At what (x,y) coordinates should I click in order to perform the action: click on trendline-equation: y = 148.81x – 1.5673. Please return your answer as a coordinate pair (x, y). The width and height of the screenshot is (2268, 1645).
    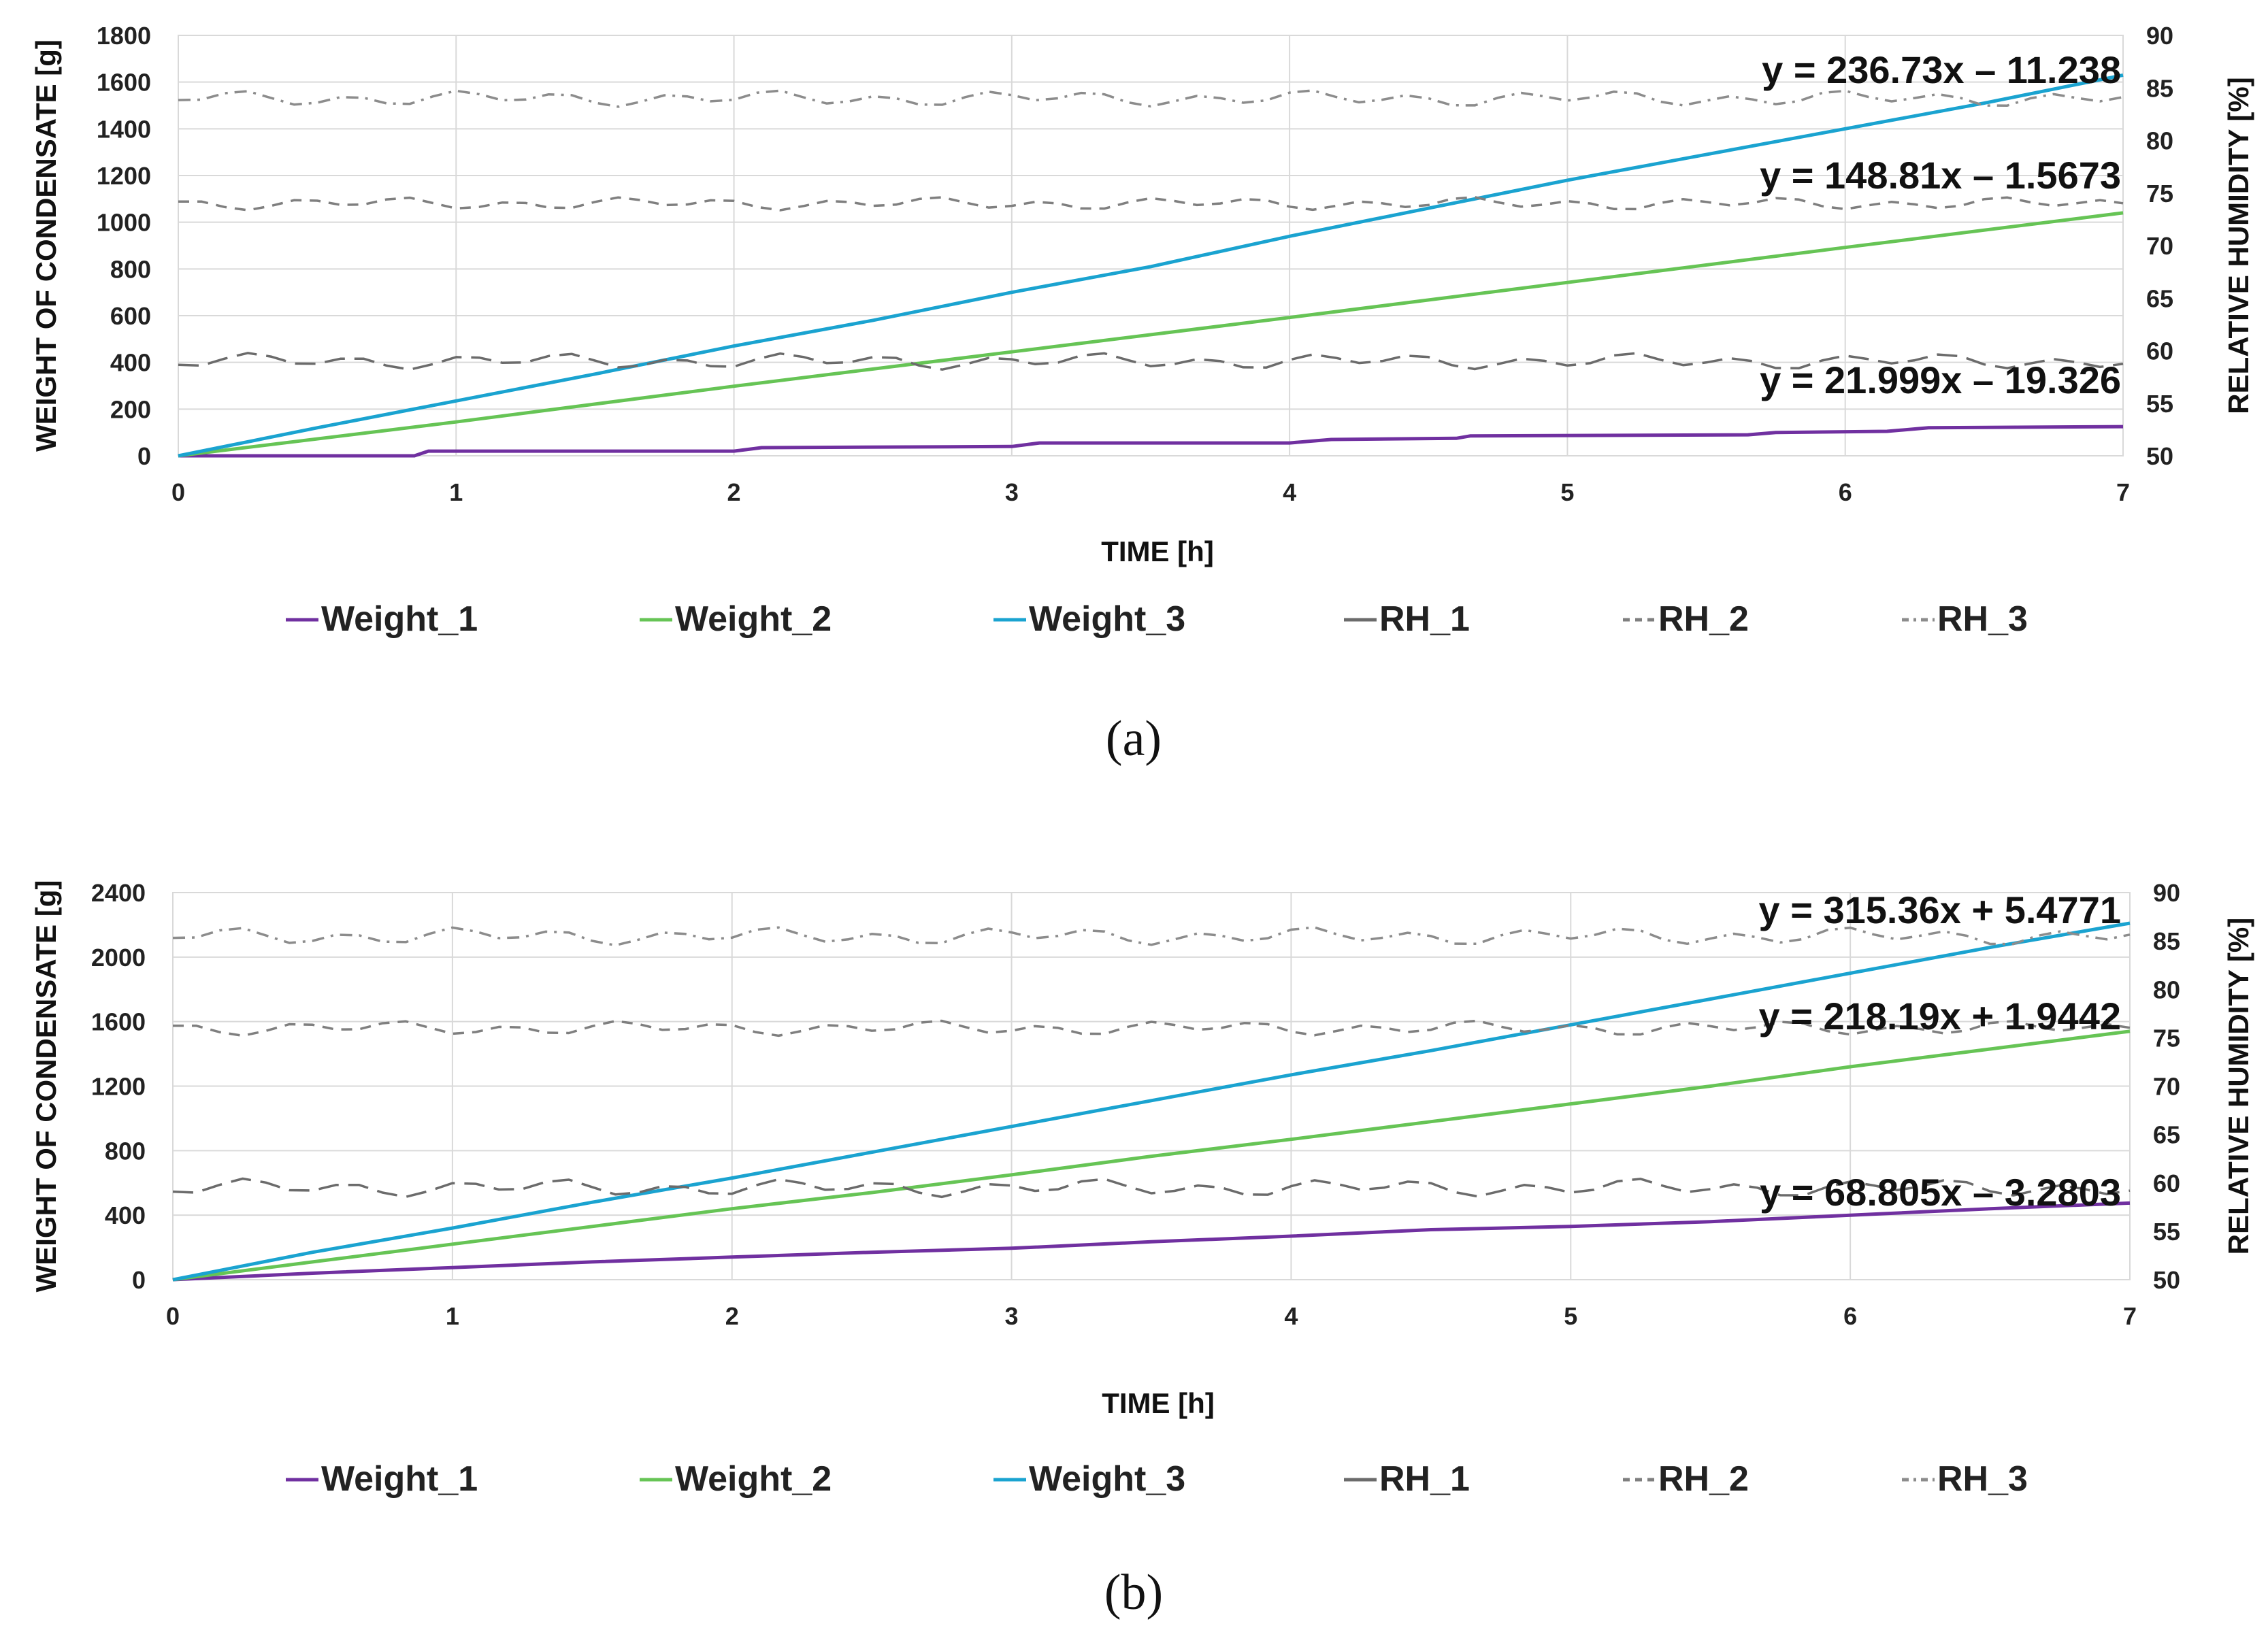
    Looking at the image, I should click on (1940, 175).